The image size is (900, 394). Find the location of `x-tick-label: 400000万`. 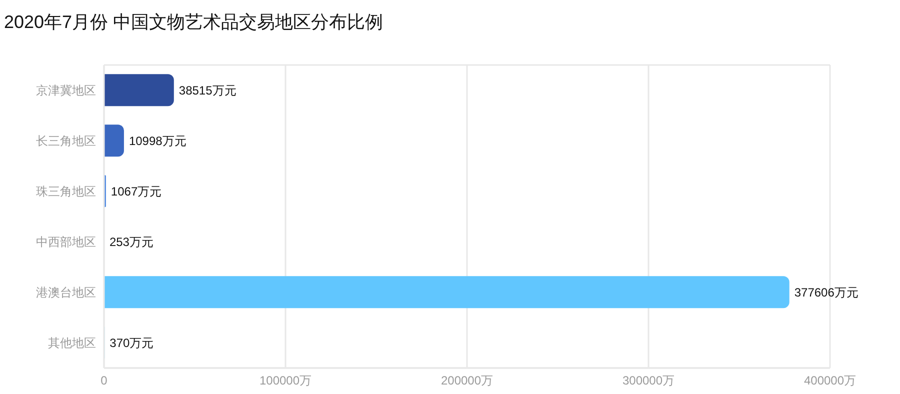

x-tick-label: 400000万 is located at coordinates (830, 381).